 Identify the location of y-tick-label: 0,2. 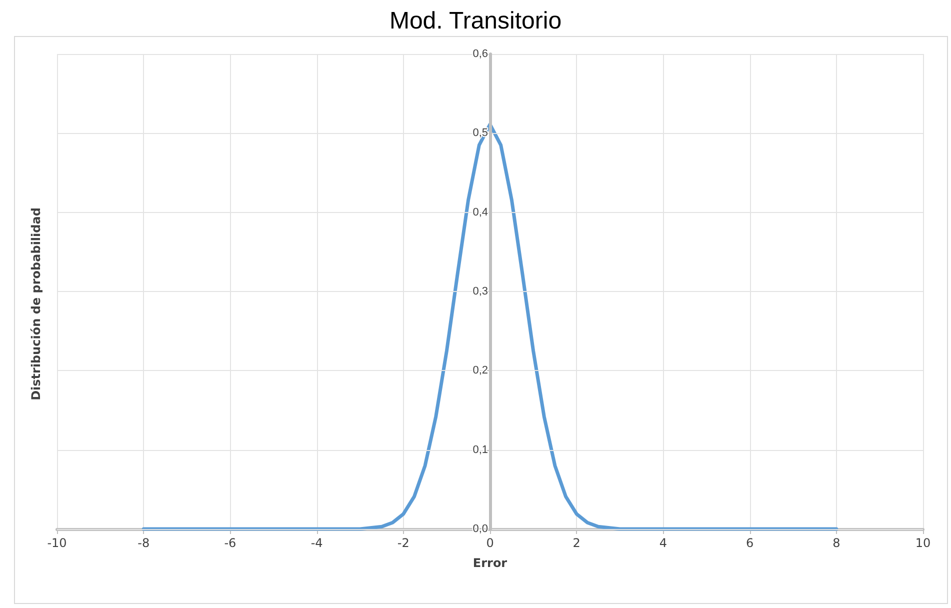
(480, 370).